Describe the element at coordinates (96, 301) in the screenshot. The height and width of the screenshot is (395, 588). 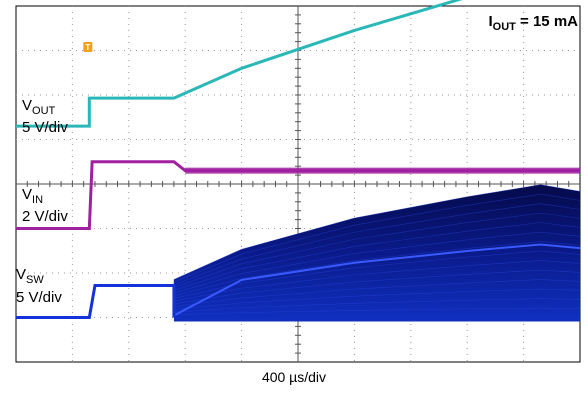
I see `vsw-trace` at that location.